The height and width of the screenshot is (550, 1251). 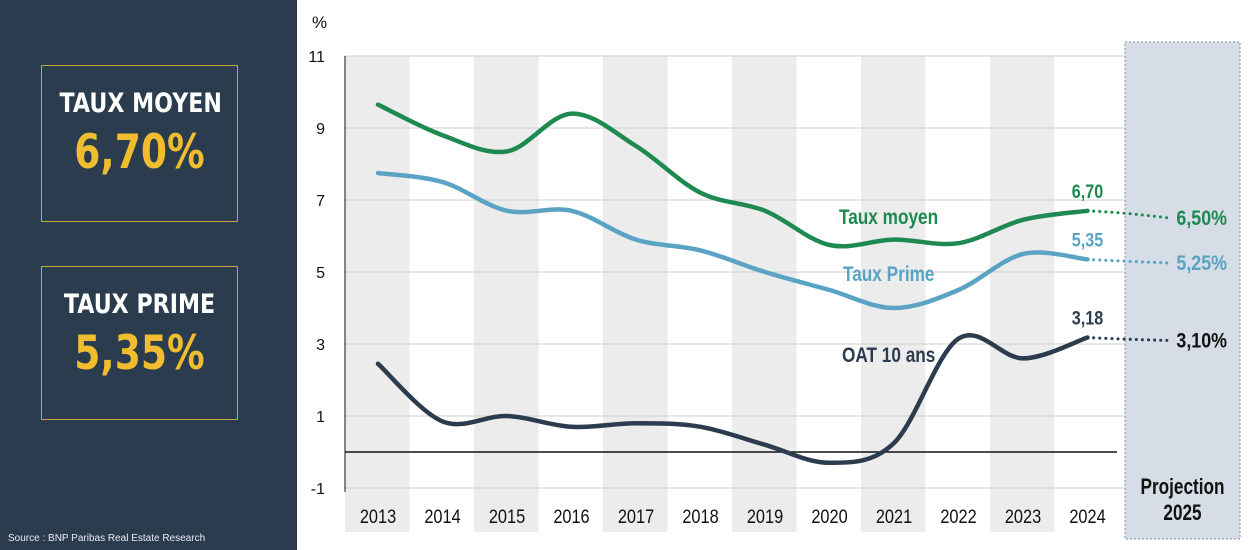 What do you see at coordinates (636, 516) in the screenshot?
I see `x-tick-label: 2017` at bounding box center [636, 516].